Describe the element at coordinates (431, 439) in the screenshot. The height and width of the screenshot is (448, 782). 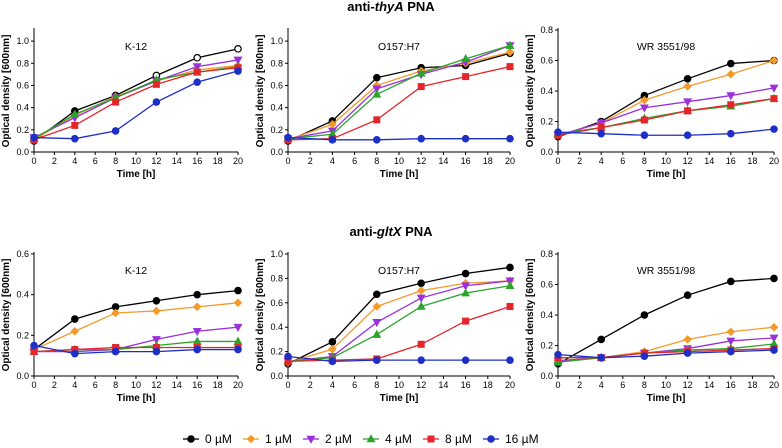
I see `legend-marker` at that location.